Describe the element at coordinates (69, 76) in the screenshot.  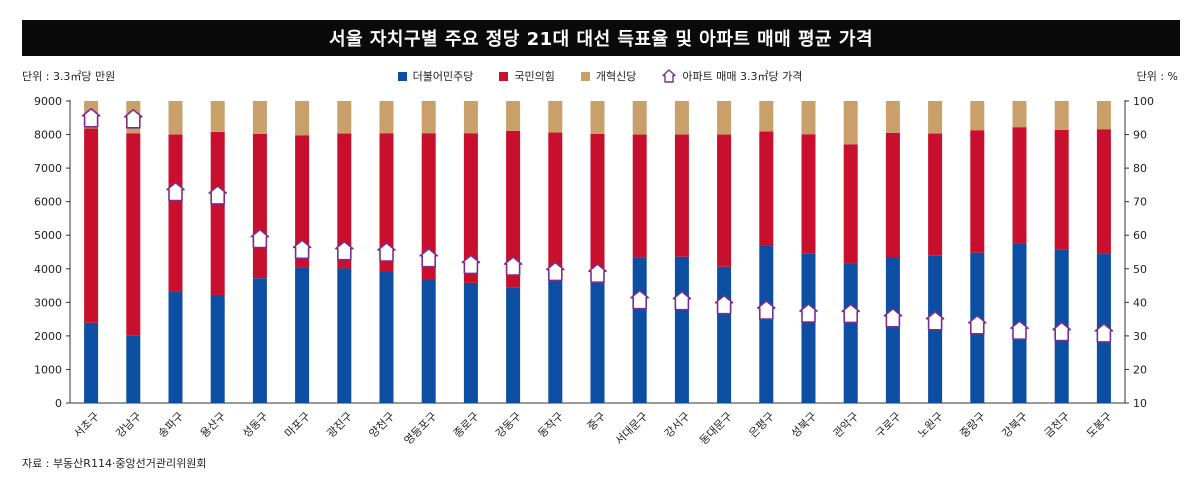
I see `left-axis-unit: 단위 : 3.3㎡당 만원` at that location.